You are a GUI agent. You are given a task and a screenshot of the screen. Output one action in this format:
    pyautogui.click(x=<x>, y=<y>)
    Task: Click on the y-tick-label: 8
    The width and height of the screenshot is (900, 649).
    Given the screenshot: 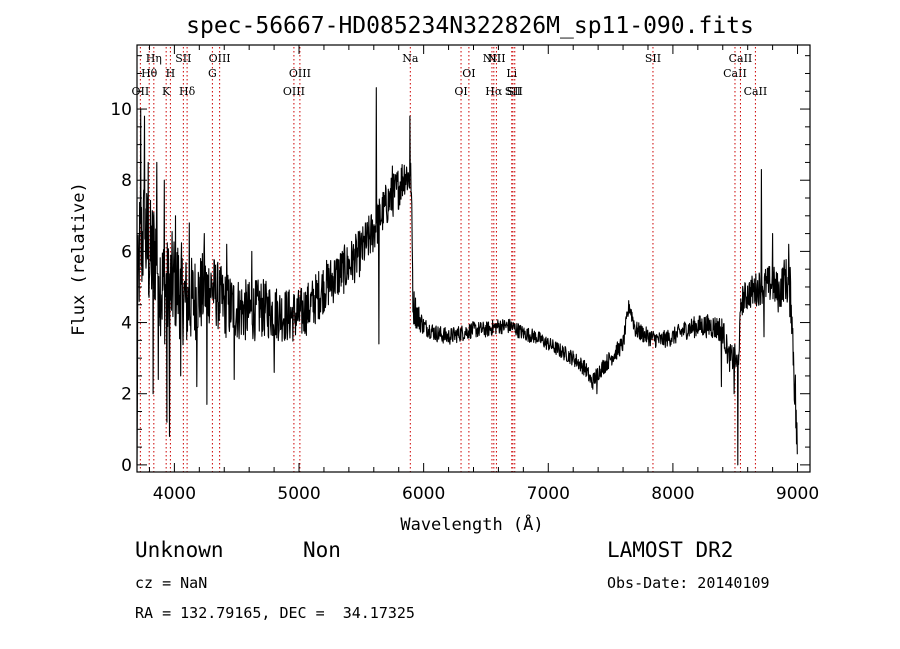 What is the action you would take?
    pyautogui.click(x=126, y=181)
    